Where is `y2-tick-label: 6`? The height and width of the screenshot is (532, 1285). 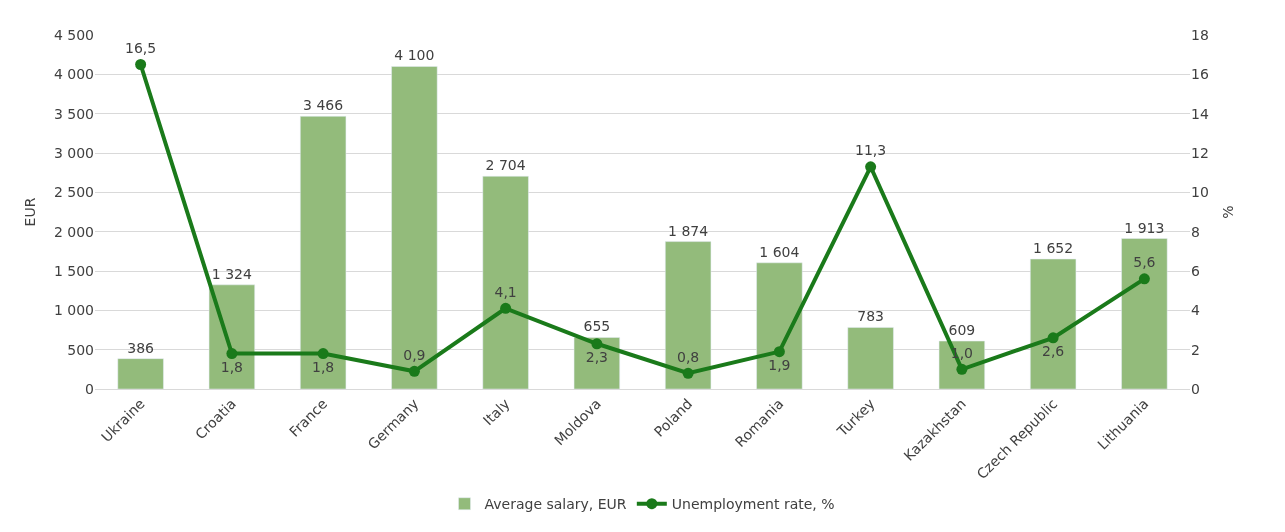 y2-tick-label: 6 is located at coordinates (1195, 270).